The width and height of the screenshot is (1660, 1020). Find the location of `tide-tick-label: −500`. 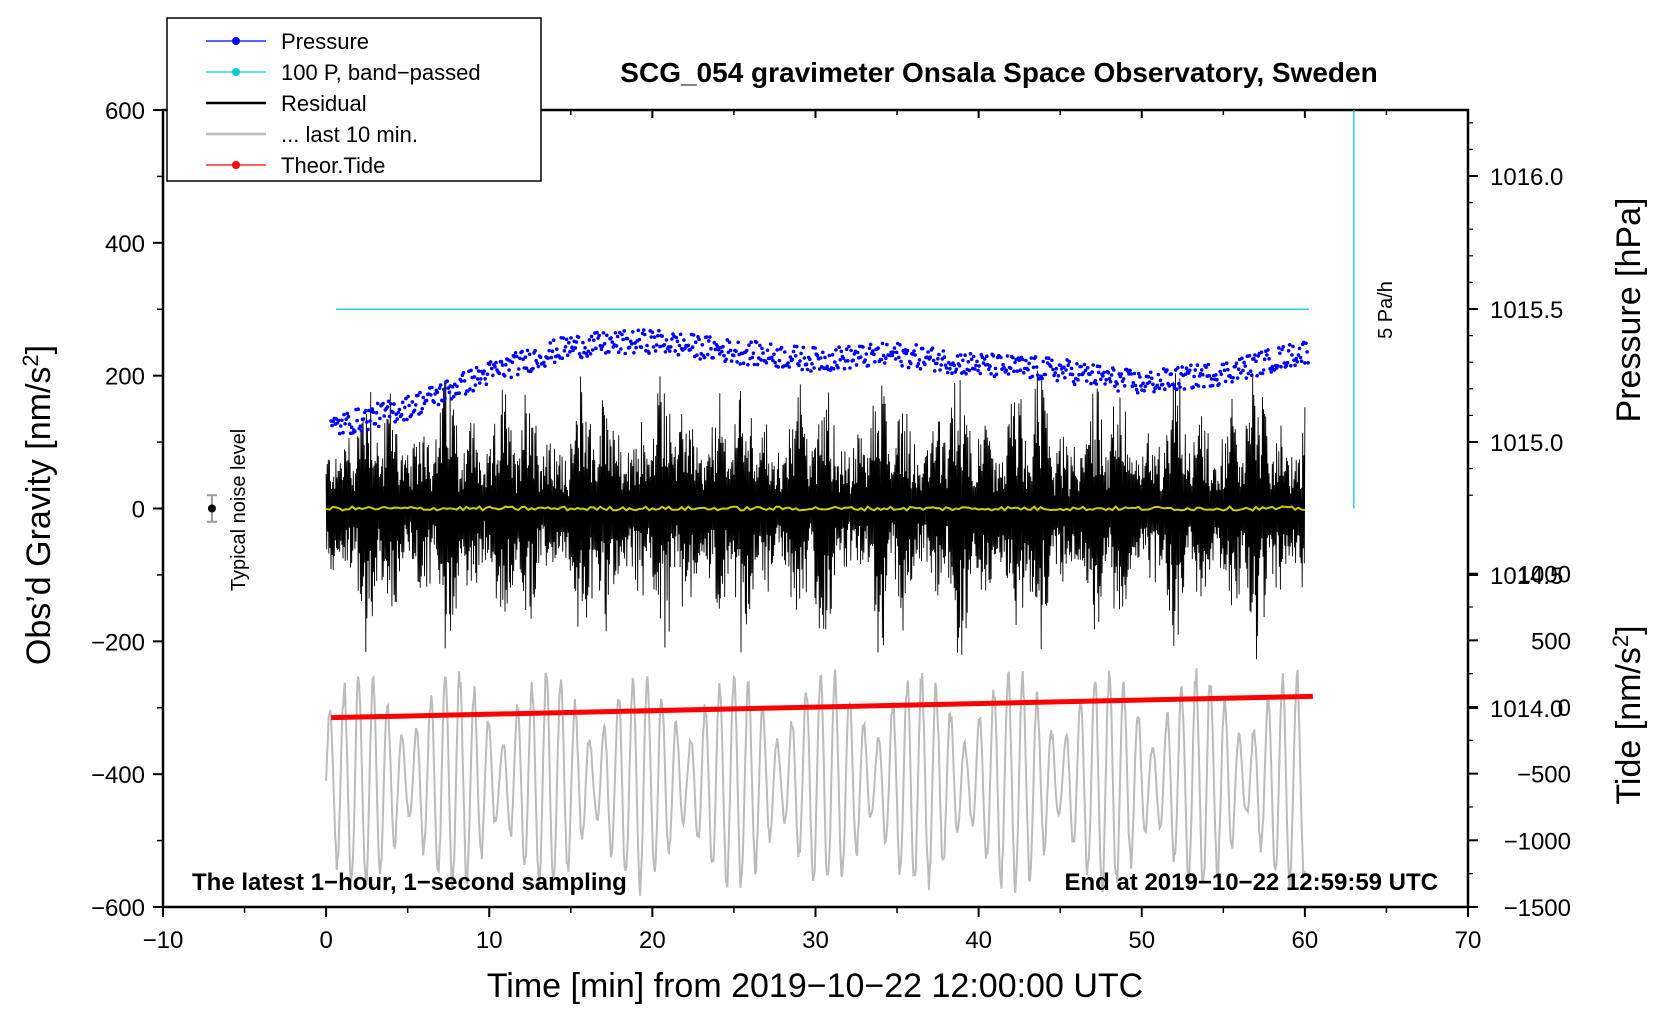

tide-tick-label: −500 is located at coordinates (1544, 775).